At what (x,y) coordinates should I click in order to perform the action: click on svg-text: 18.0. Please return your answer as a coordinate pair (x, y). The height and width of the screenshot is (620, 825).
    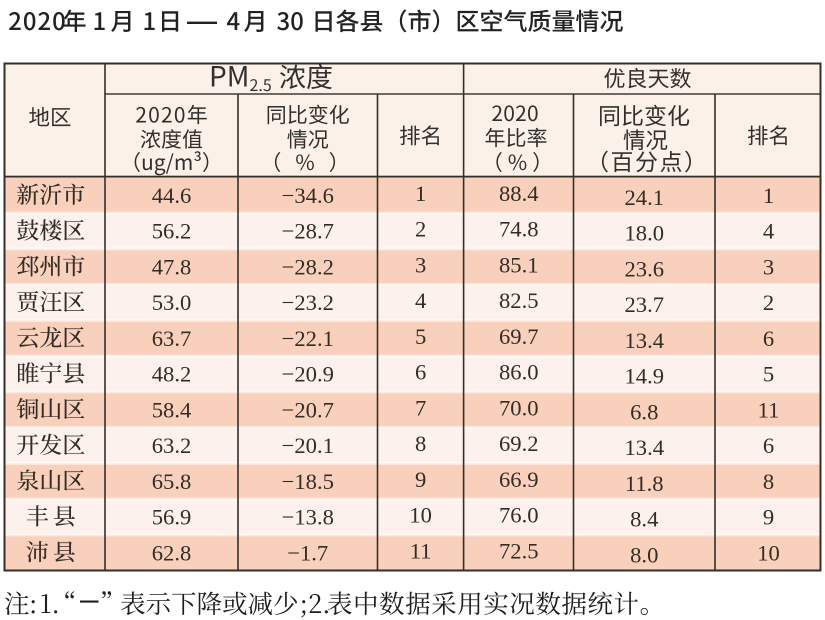
    Looking at the image, I should click on (644, 233).